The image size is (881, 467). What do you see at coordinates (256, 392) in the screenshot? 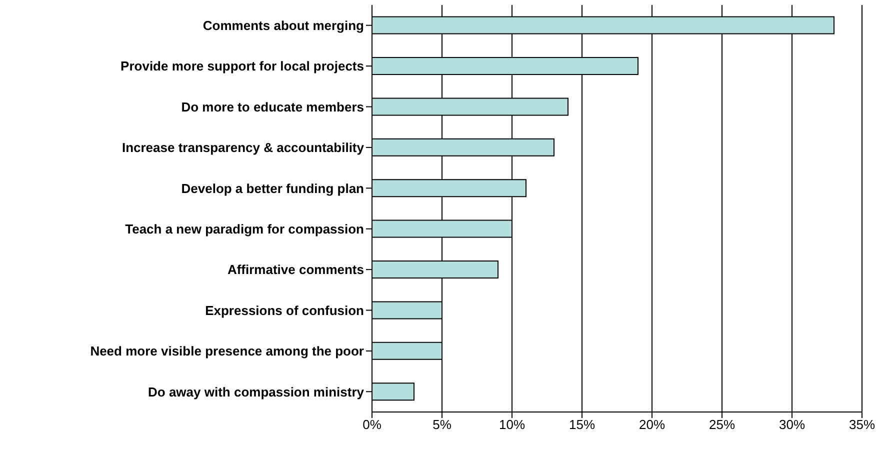
I see `y-tick-label: Do away with compassion ministry` at bounding box center [256, 392].